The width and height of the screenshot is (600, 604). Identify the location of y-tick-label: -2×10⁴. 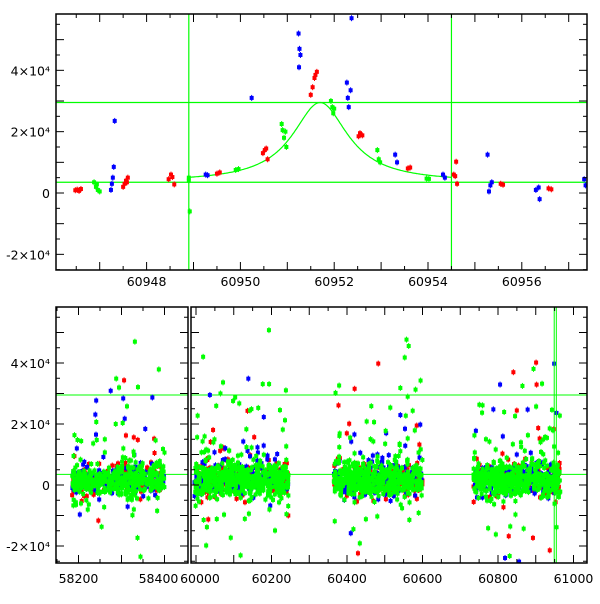
(28, 254).